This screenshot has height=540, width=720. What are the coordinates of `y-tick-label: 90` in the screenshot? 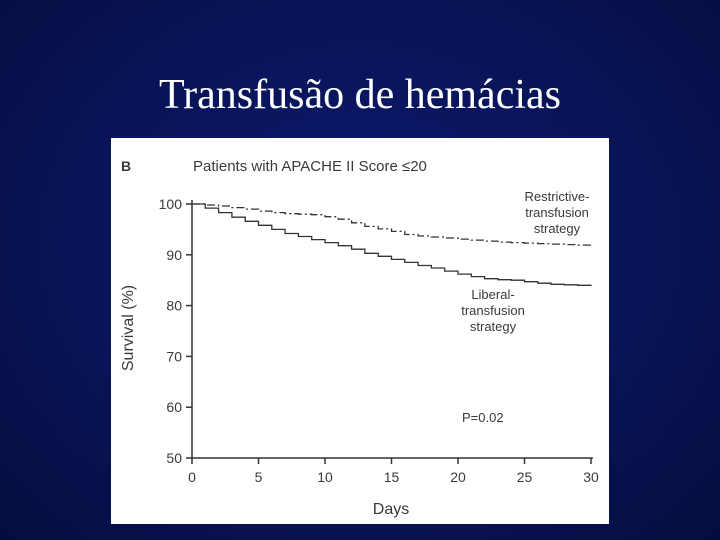 It's located at (174, 255).